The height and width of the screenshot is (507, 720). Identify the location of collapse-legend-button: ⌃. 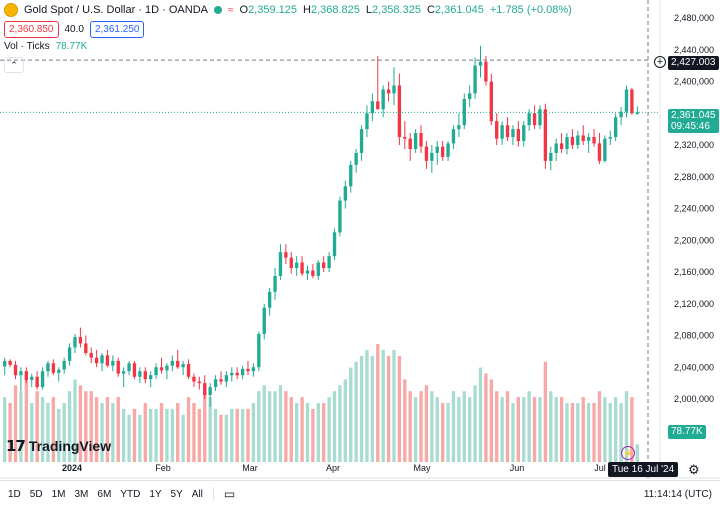
(14, 65).